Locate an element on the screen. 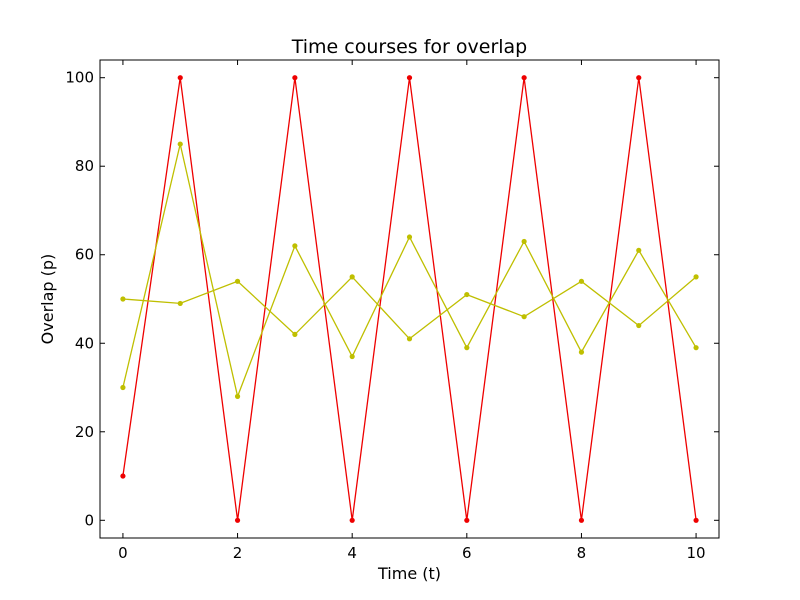 The image size is (800, 600). chart-title: Time courses for overlap is located at coordinates (409, 47).